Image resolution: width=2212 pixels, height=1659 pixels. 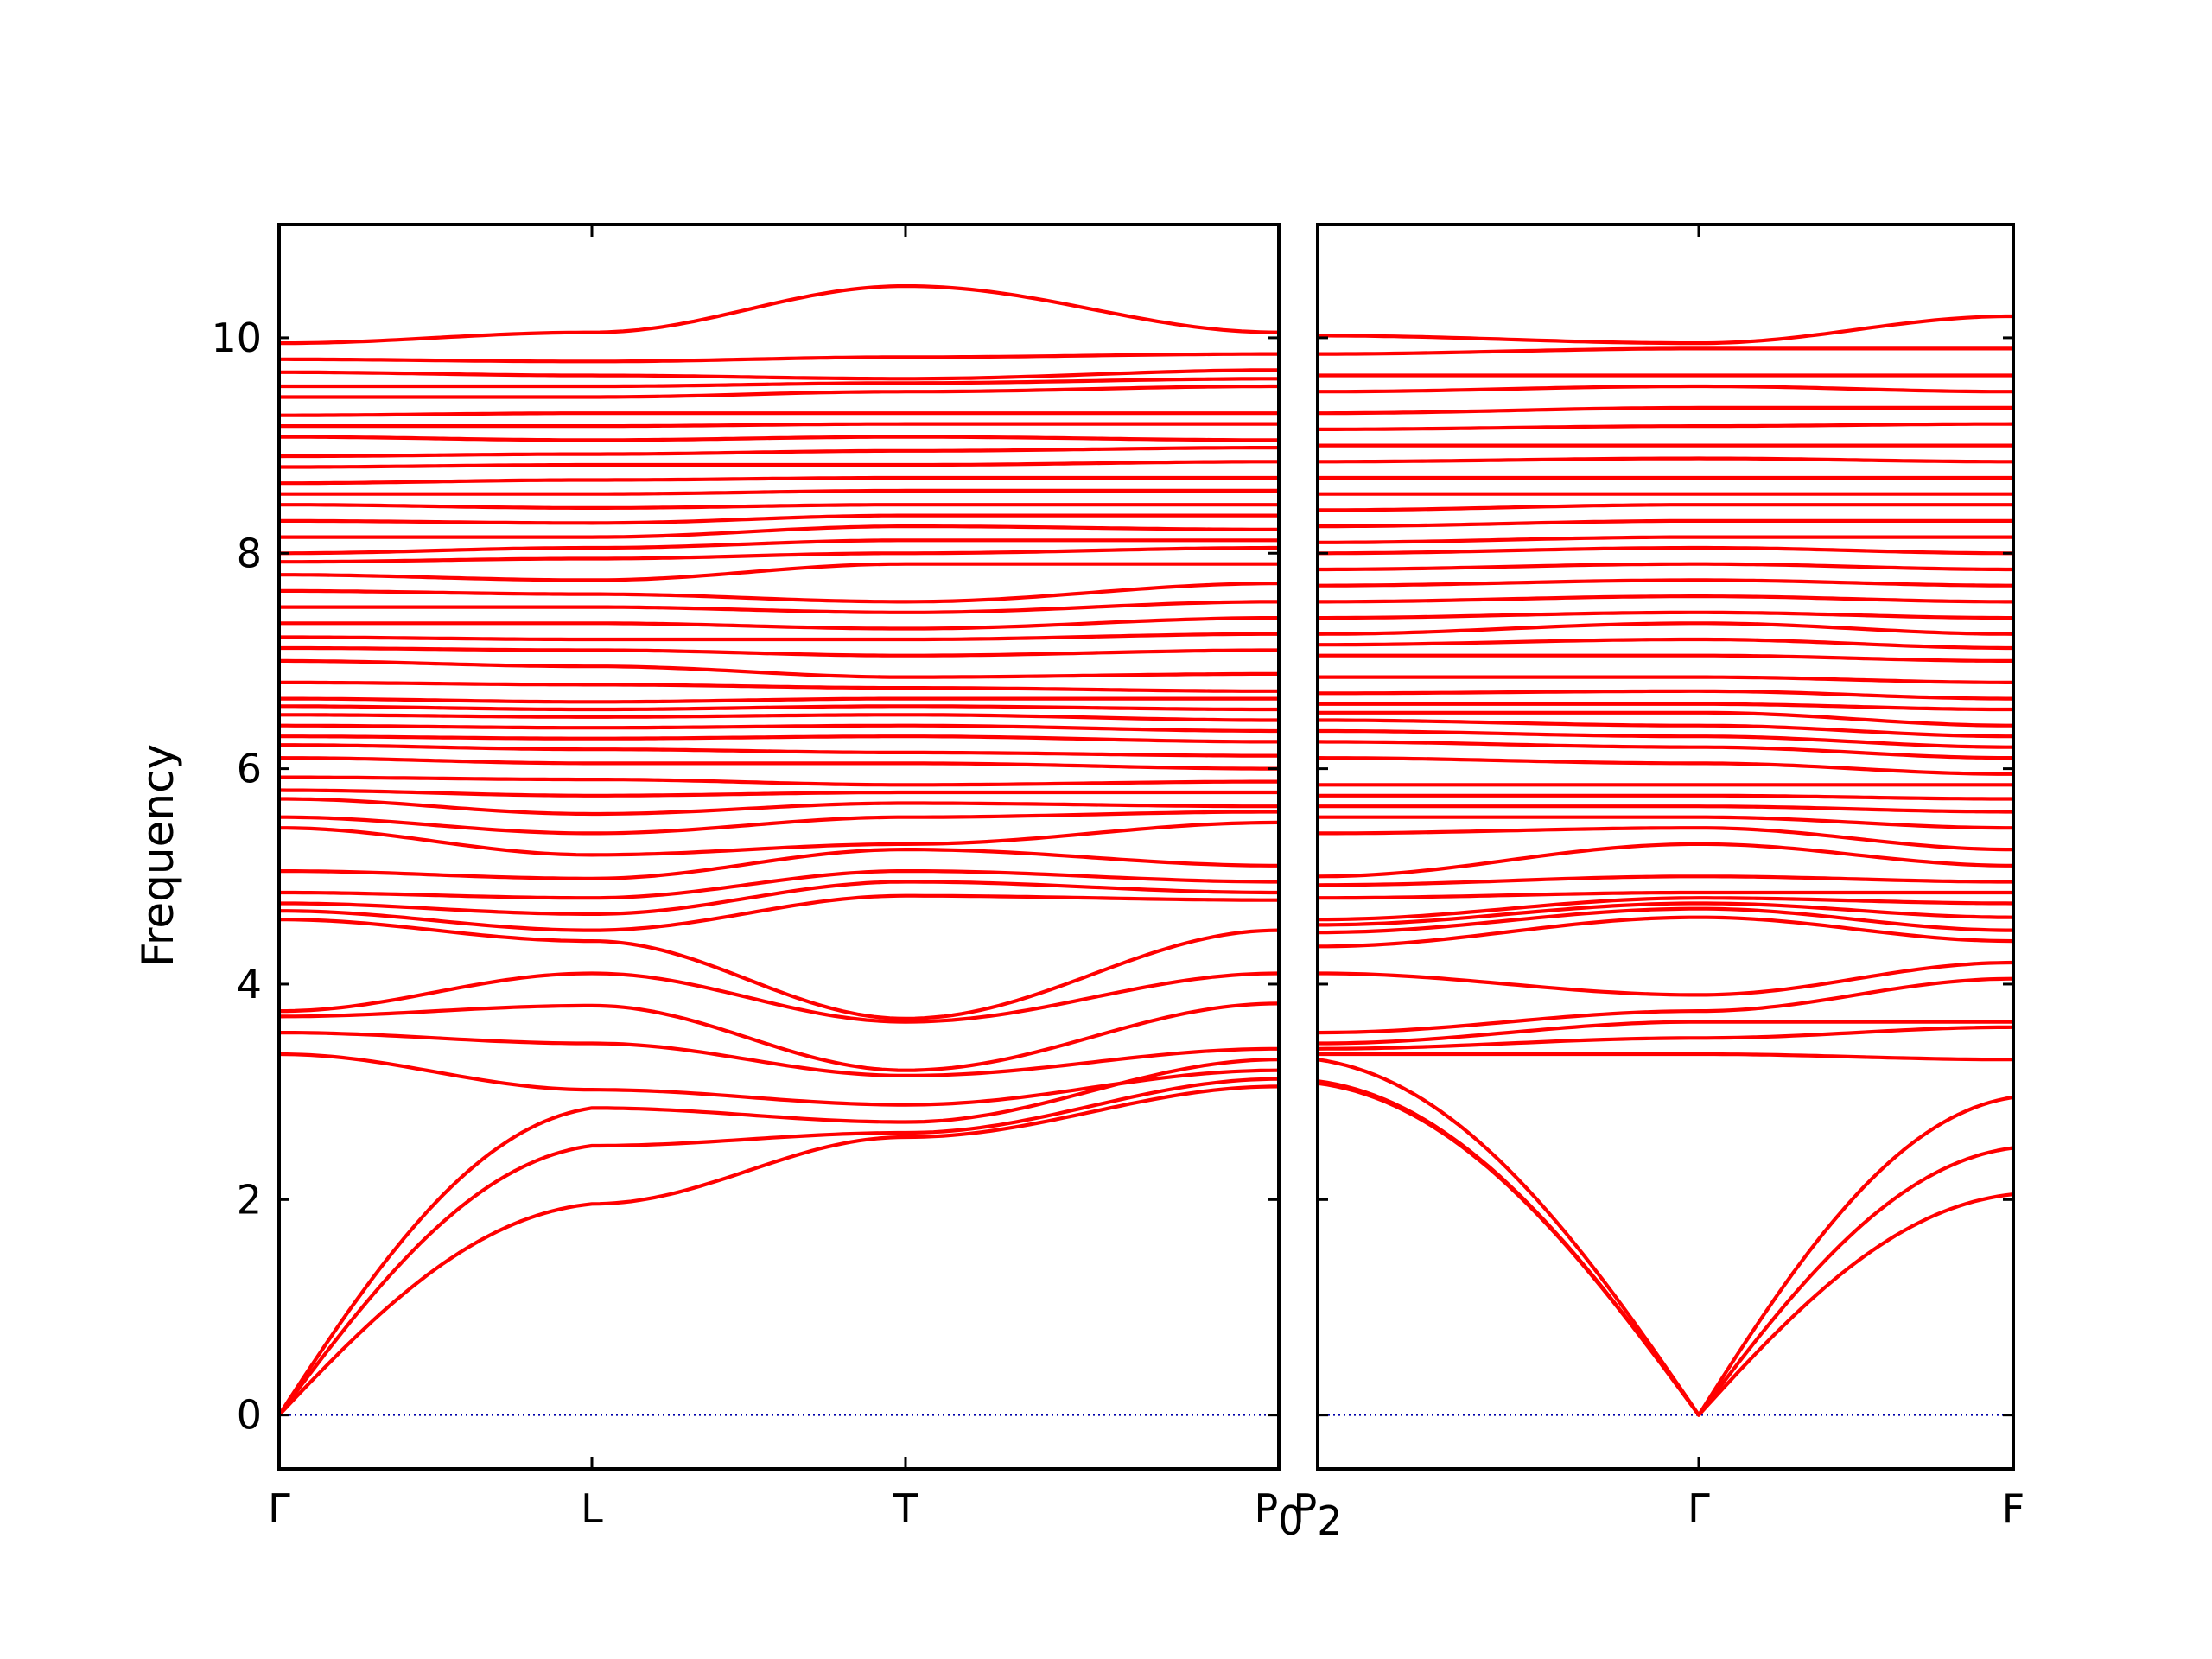 I want to click on y-axis-label: Frequency, so click(x=158, y=855).